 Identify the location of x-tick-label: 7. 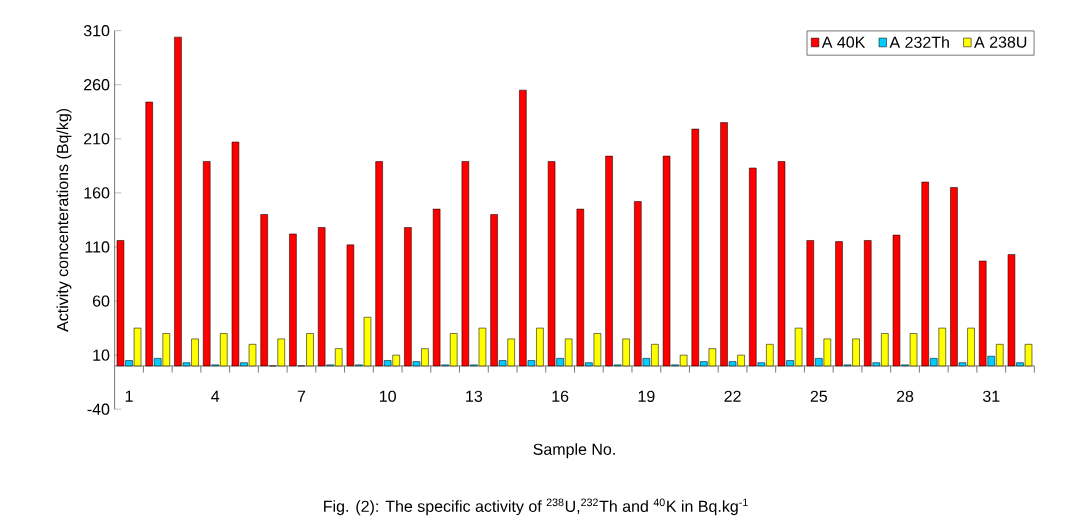
(301, 396).